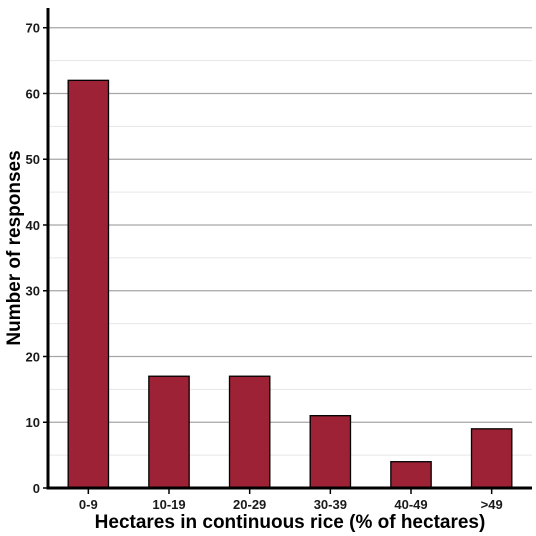 This screenshot has height=536, width=536. Describe the element at coordinates (33, 225) in the screenshot. I see `y-tick-label: 40` at that location.